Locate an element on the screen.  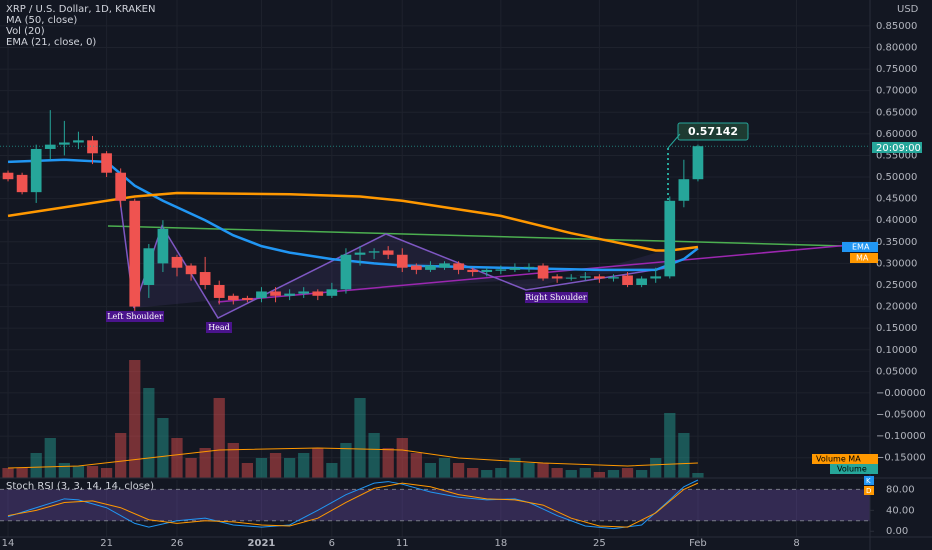
tooltip: 0.57142 is located at coordinates (713, 131).